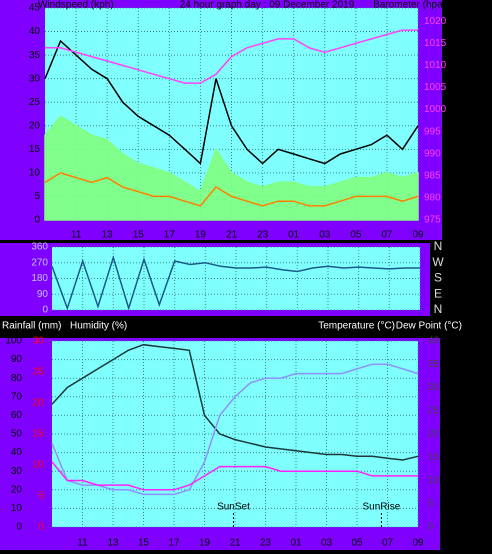  Describe the element at coordinates (409, 5) in the screenshot. I see `y2-axis-label: Barometer (hpa)` at that location.